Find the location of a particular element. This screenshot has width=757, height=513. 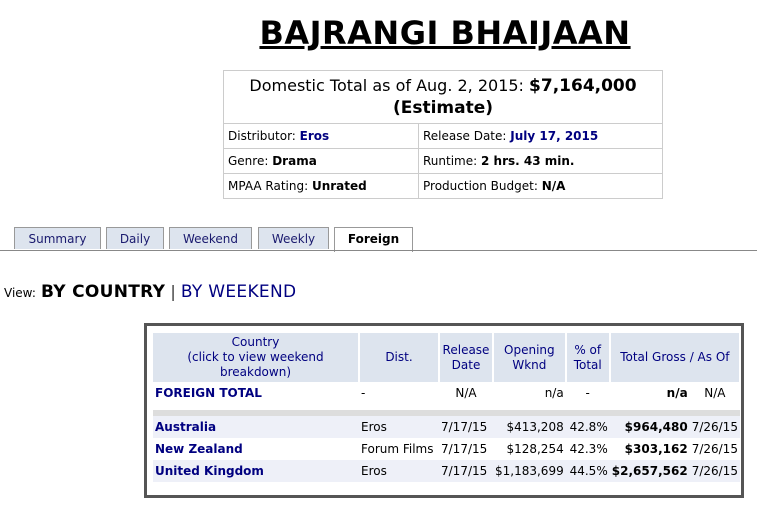

release-date-link: July 17, 2015 is located at coordinates (554, 136).